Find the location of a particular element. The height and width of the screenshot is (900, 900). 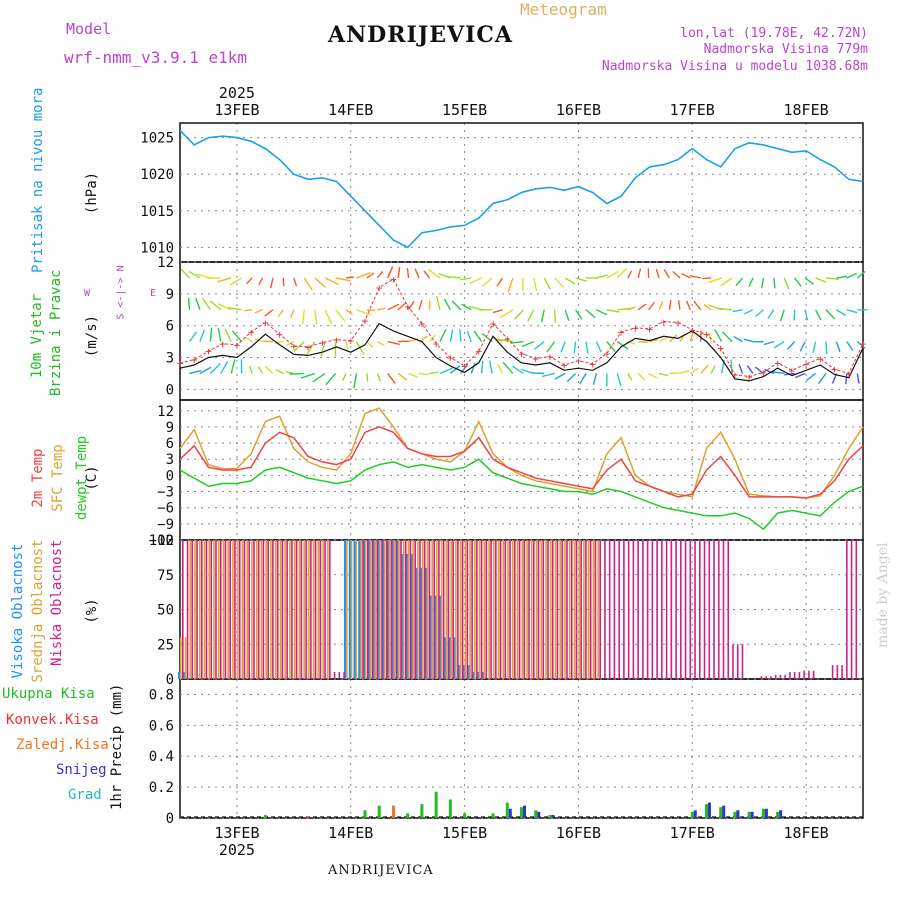

wind-title-line1: 10m Vjetar is located at coordinates (37, 336).